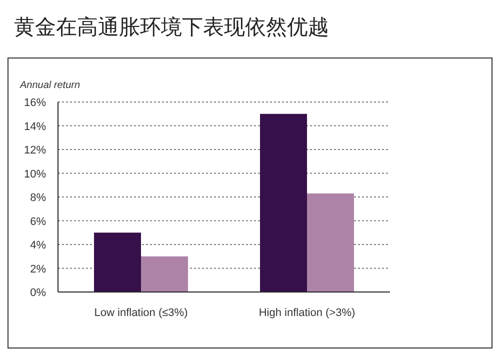 The height and width of the screenshot is (362, 500). I want to click on y-tick-label: 12%, so click(35, 150).